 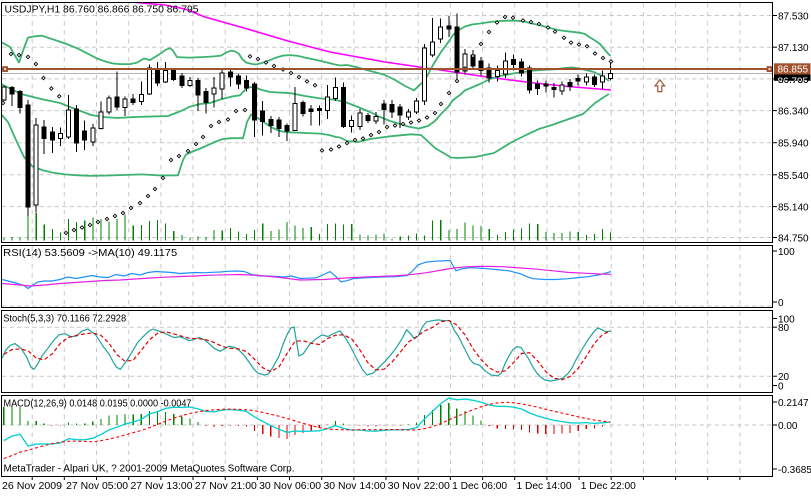 What do you see at coordinates (479, 486) in the screenshot?
I see `svg-text: 1 Dec 06:00` at bounding box center [479, 486].